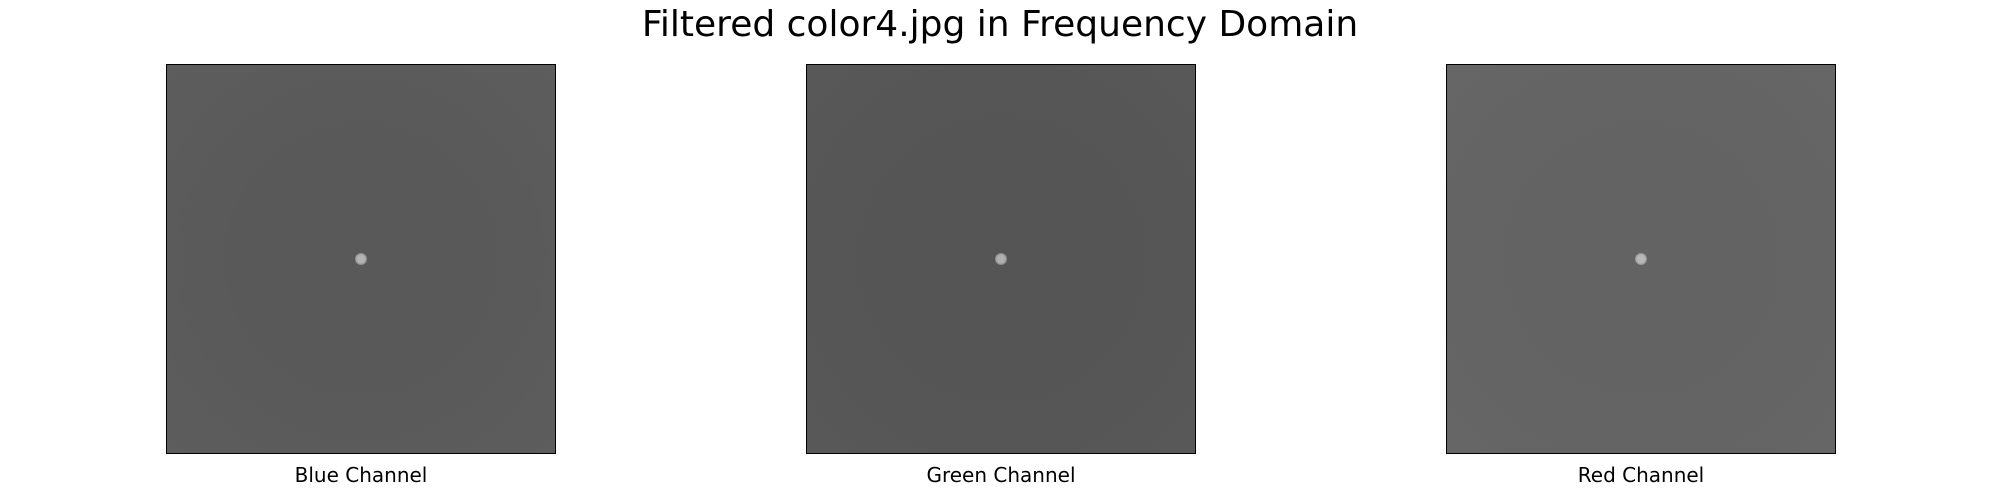  What do you see at coordinates (1000, 24) in the screenshot?
I see `figure-title: Filtered color4.jpg in Frequency Domain` at bounding box center [1000, 24].